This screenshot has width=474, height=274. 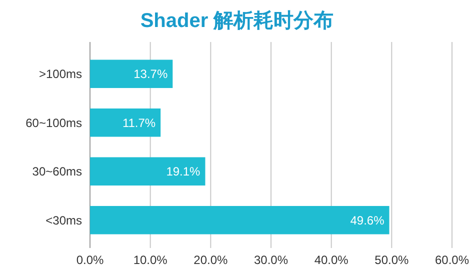 I want to click on x-tick-label: 10.0%, so click(x=150, y=260).